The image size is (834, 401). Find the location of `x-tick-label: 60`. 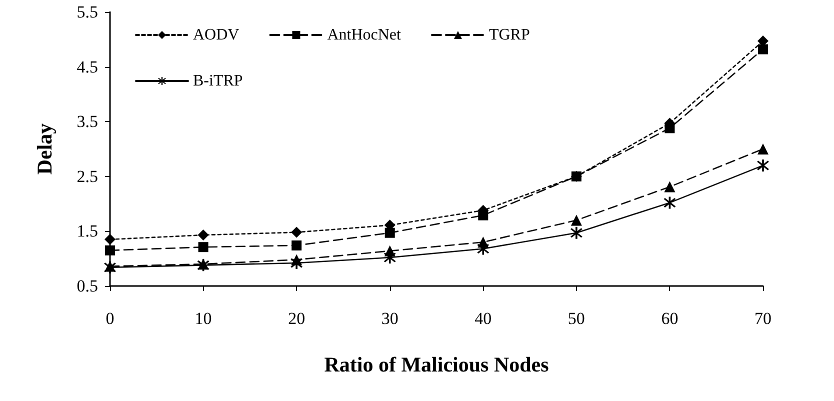

x-tick-label: 60 is located at coordinates (669, 318).